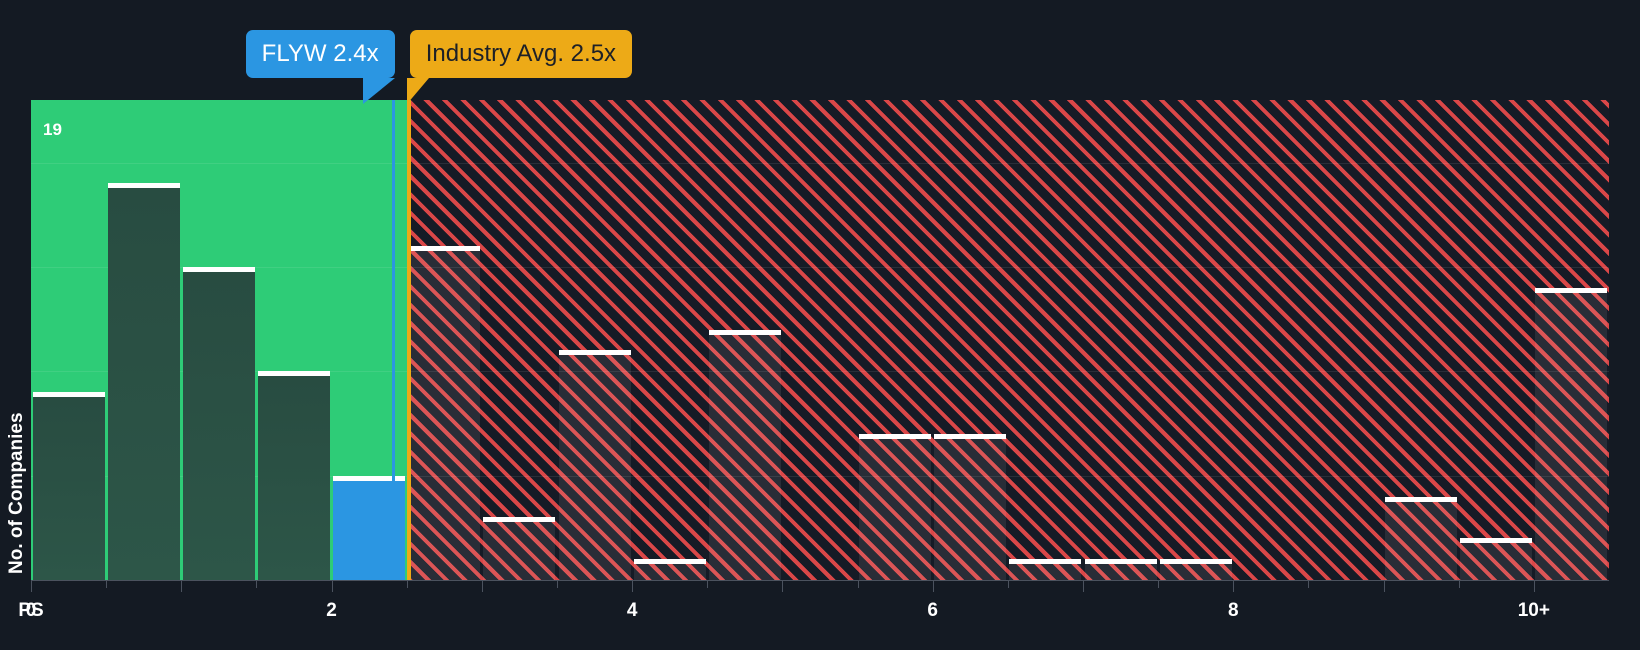 The image size is (1640, 650). I want to click on industry-avg-tooltip-tail, so click(417, 91).